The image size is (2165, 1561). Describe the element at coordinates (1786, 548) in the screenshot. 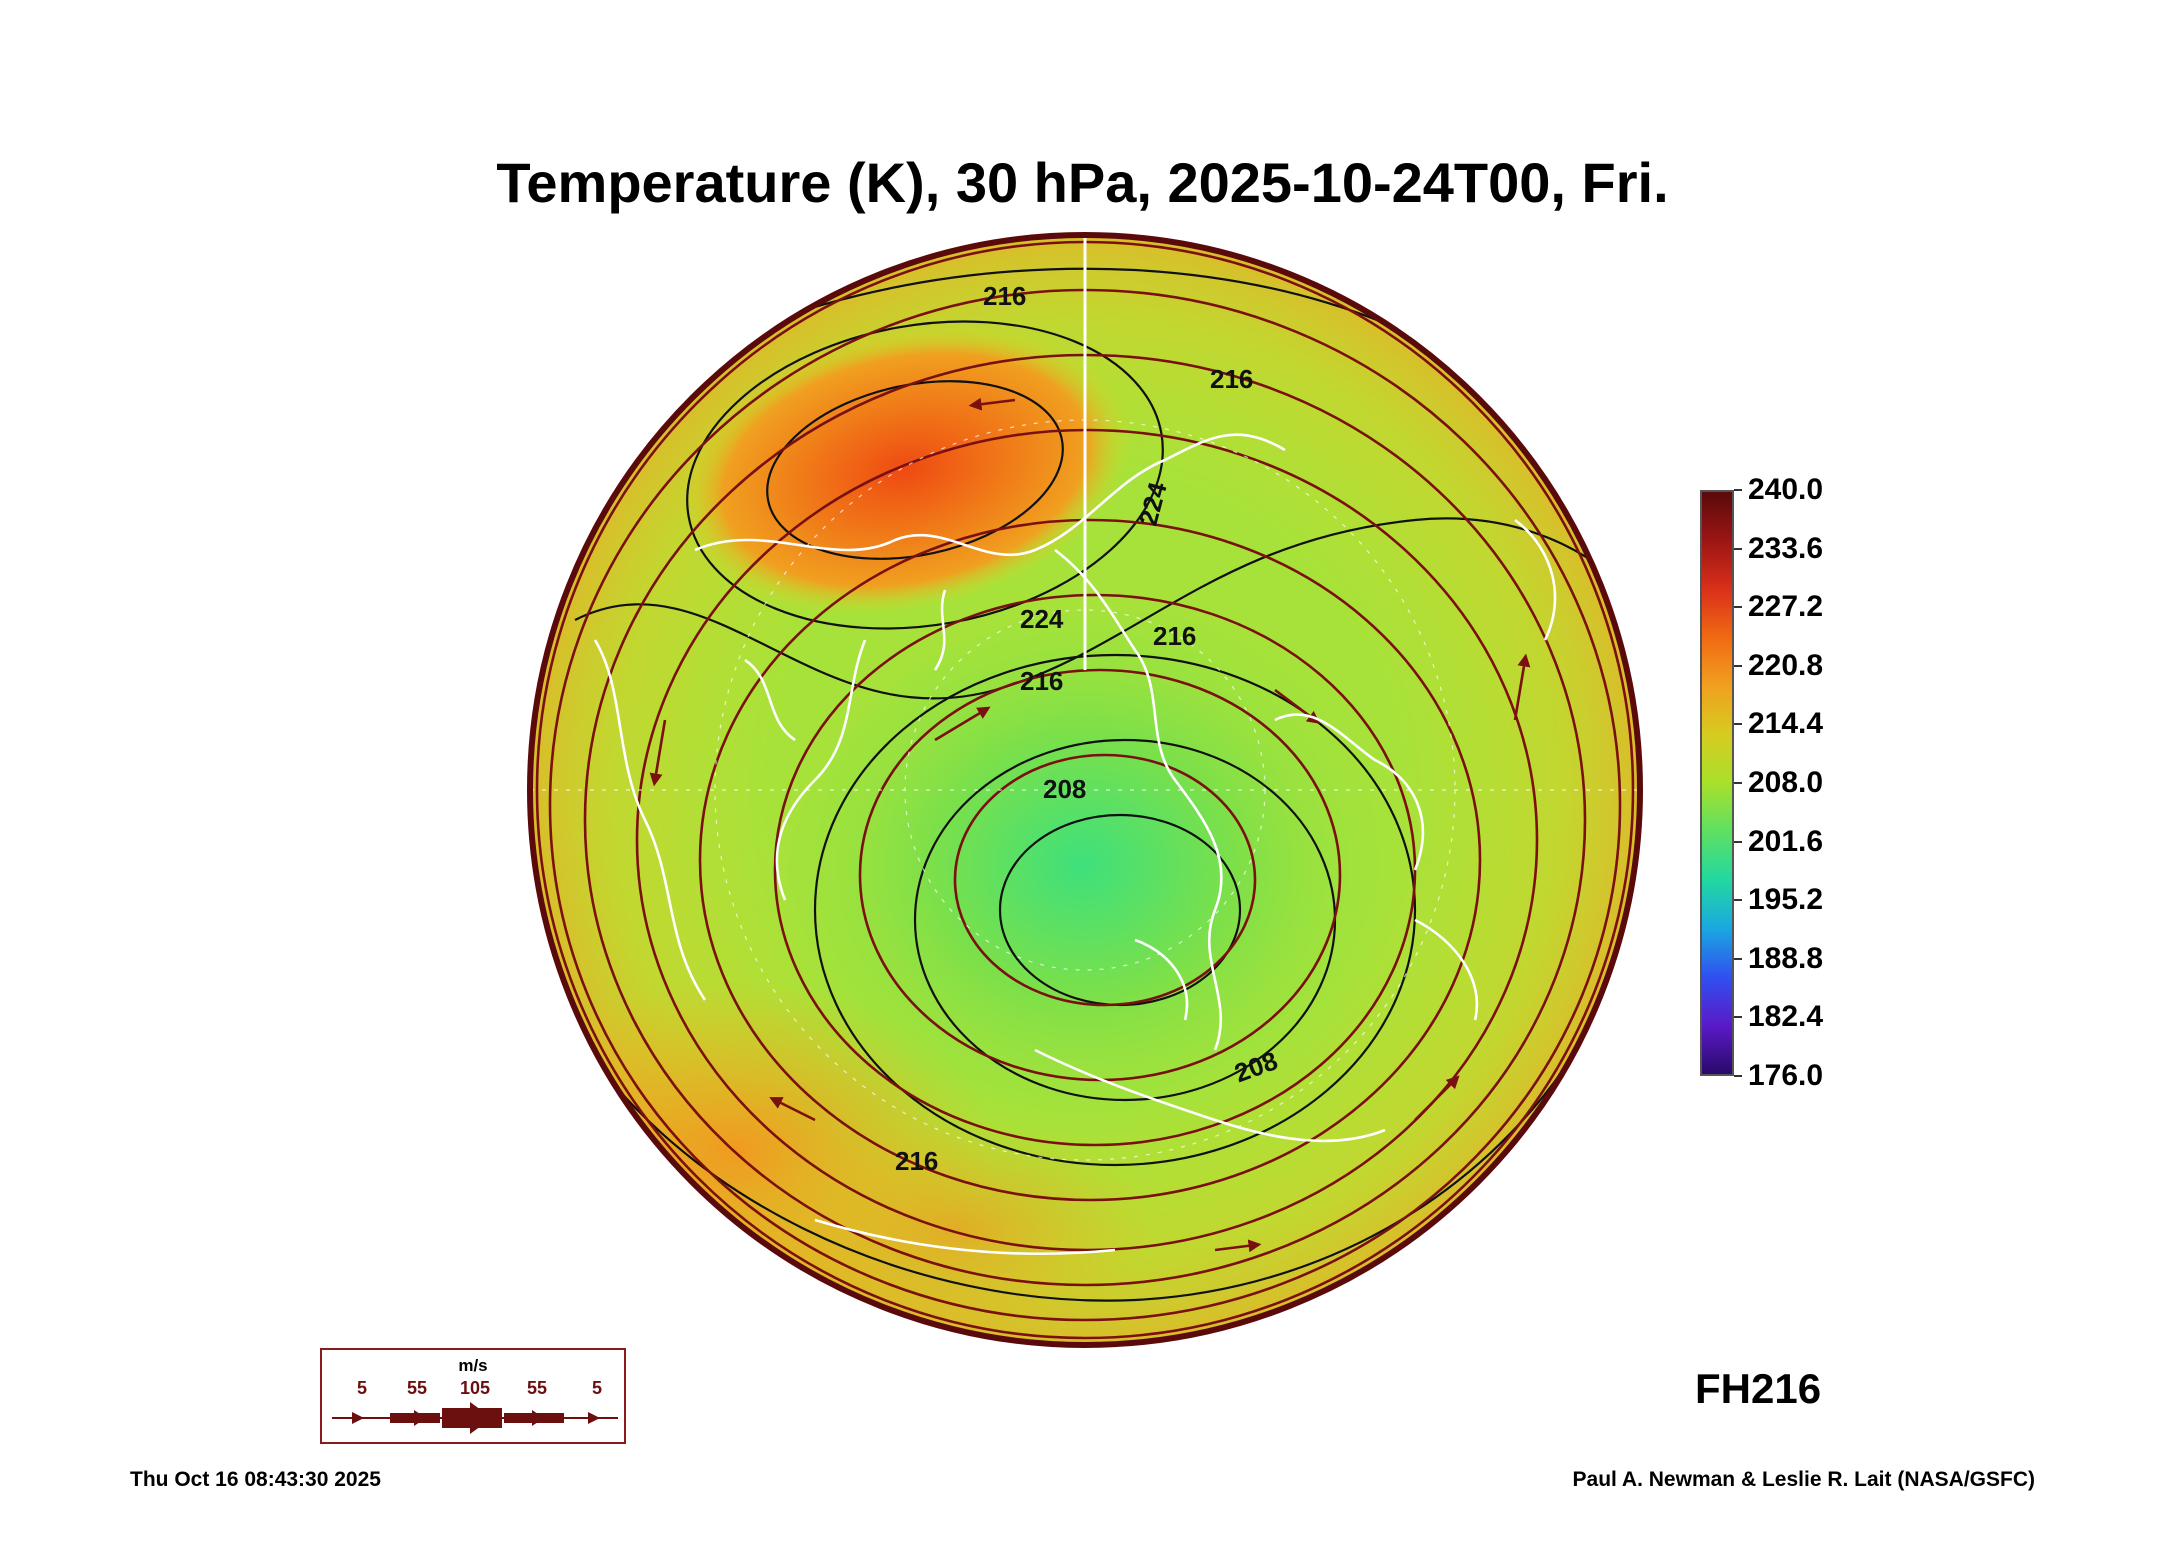

I see `colorbar-tick-label: 233.6` at that location.